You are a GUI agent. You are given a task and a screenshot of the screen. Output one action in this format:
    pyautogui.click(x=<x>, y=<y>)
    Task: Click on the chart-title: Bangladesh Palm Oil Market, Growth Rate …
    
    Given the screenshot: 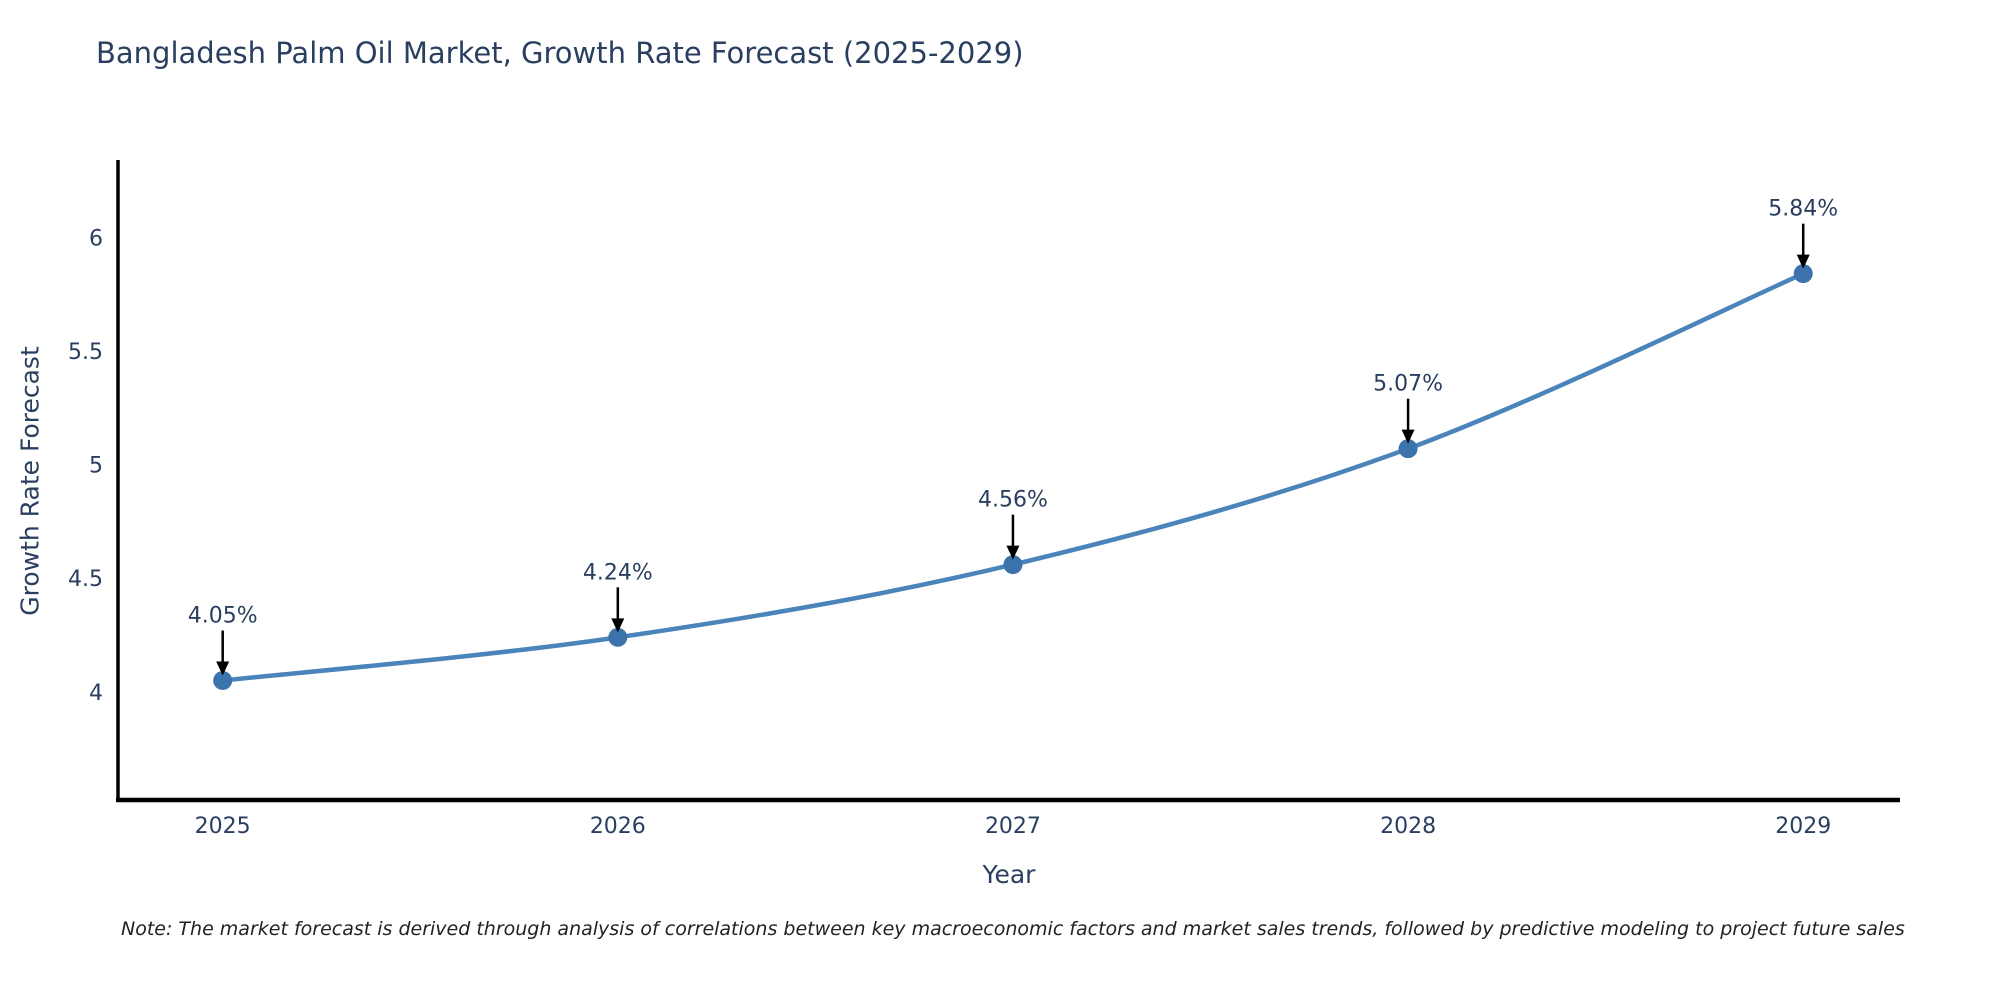 What is the action you would take?
    pyautogui.click(x=560, y=53)
    